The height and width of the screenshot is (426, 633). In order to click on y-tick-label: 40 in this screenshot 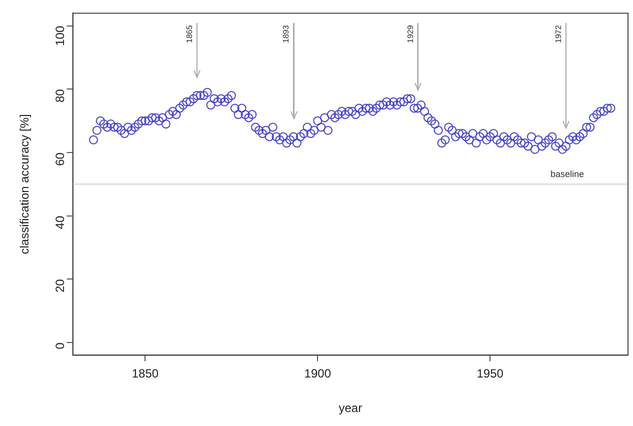, I will do `click(60, 223)`.